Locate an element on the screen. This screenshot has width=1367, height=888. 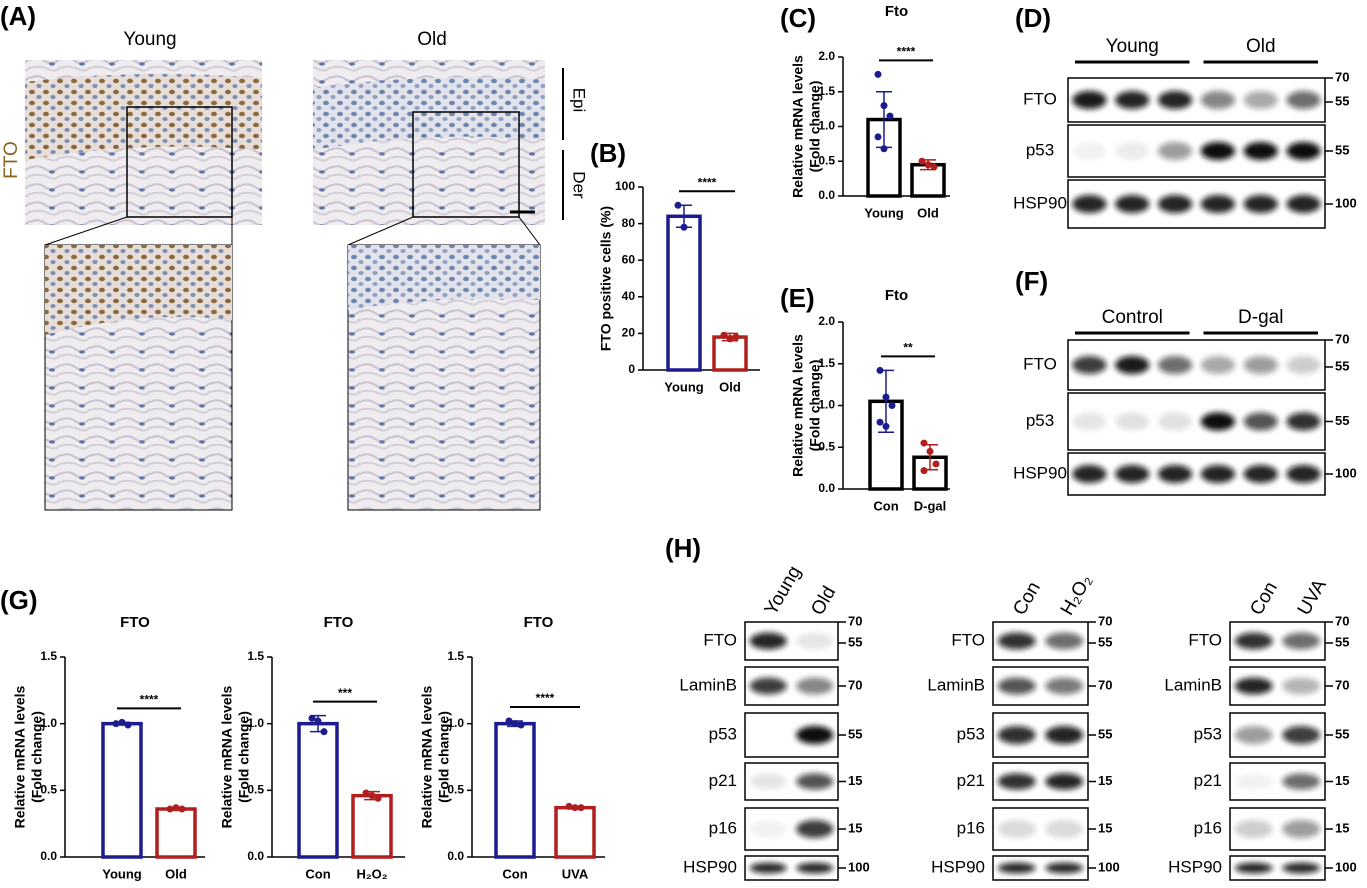
group-label: Control is located at coordinates (1132, 317).